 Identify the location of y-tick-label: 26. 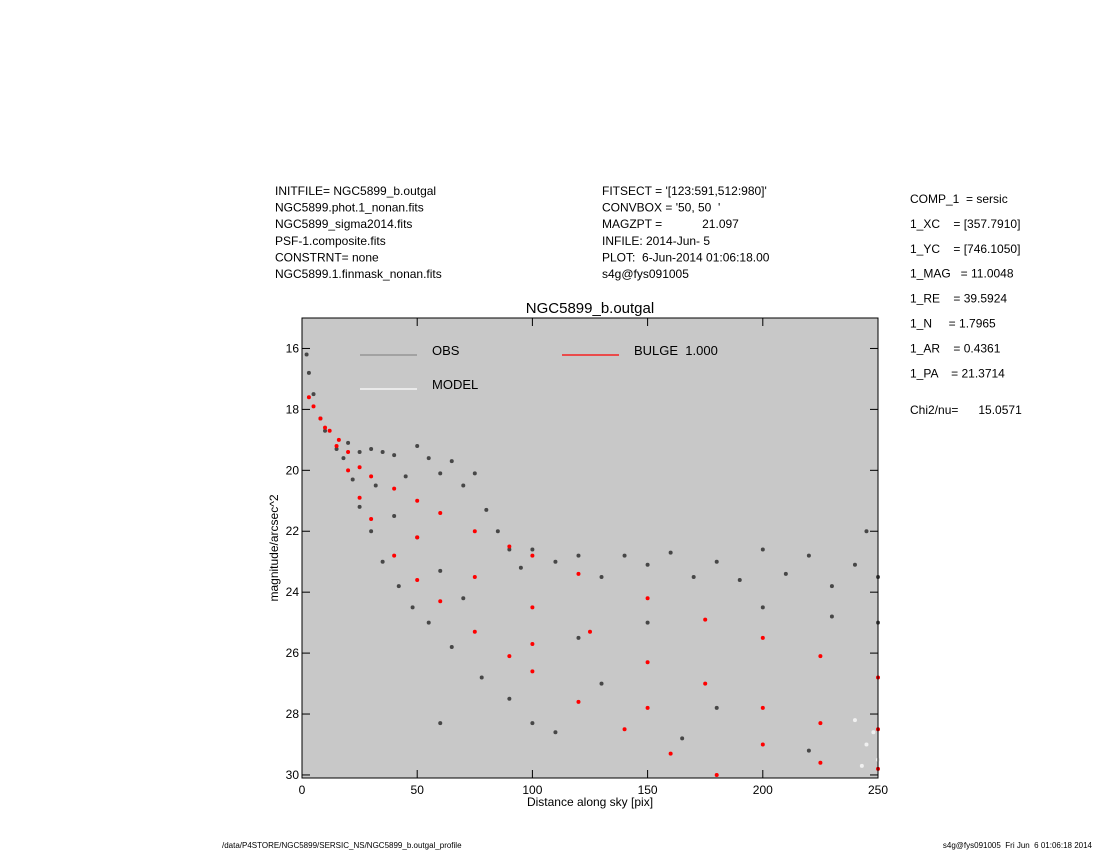
(293, 653).